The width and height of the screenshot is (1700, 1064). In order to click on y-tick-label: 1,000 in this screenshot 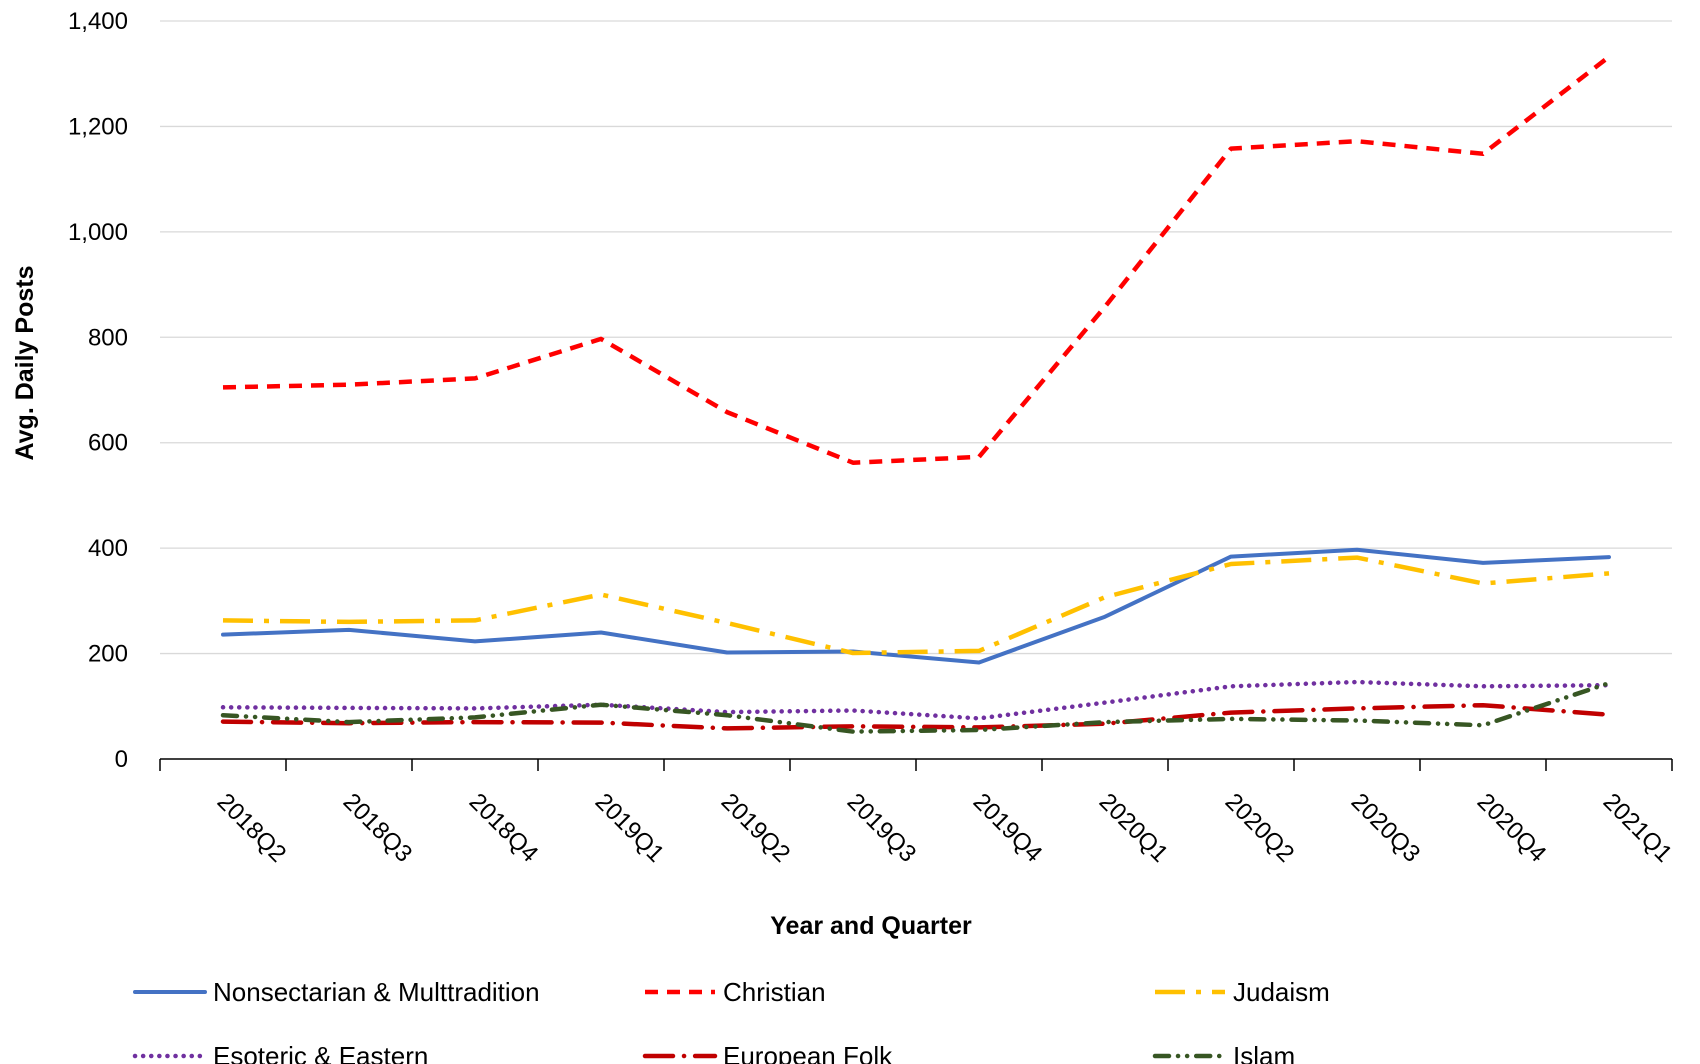, I will do `click(98, 232)`.